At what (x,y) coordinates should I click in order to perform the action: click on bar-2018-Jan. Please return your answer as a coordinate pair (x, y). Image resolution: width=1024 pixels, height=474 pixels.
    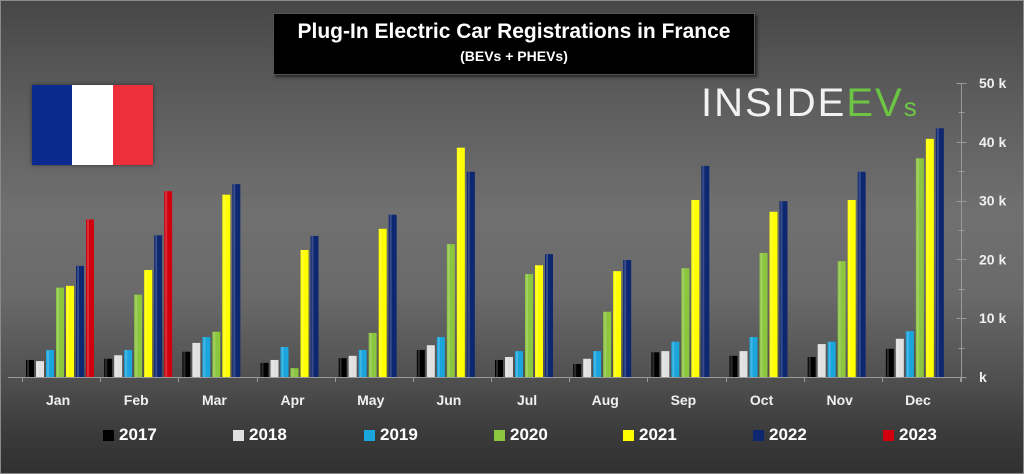
    Looking at the image, I should click on (40, 369).